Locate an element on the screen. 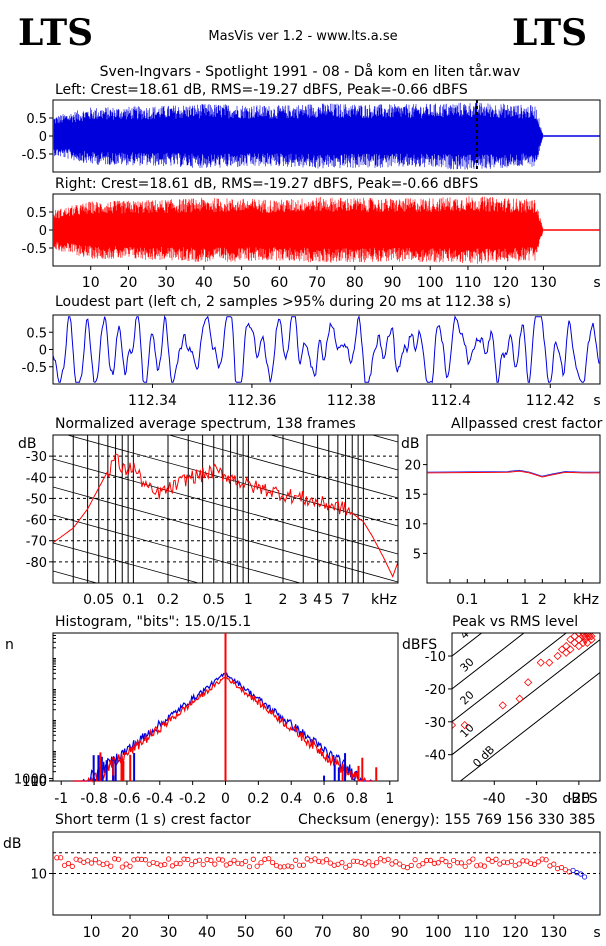 This screenshot has width=606, height=946. spectrum-xtick-label: 7 is located at coordinates (345, 600).